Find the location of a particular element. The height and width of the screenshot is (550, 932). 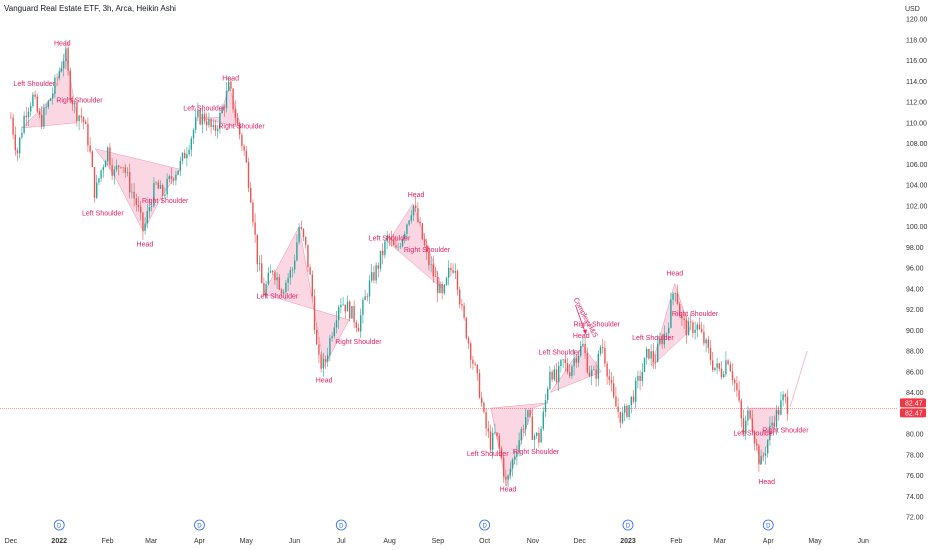

y-tick-label: 104.00 is located at coordinates (917, 186).